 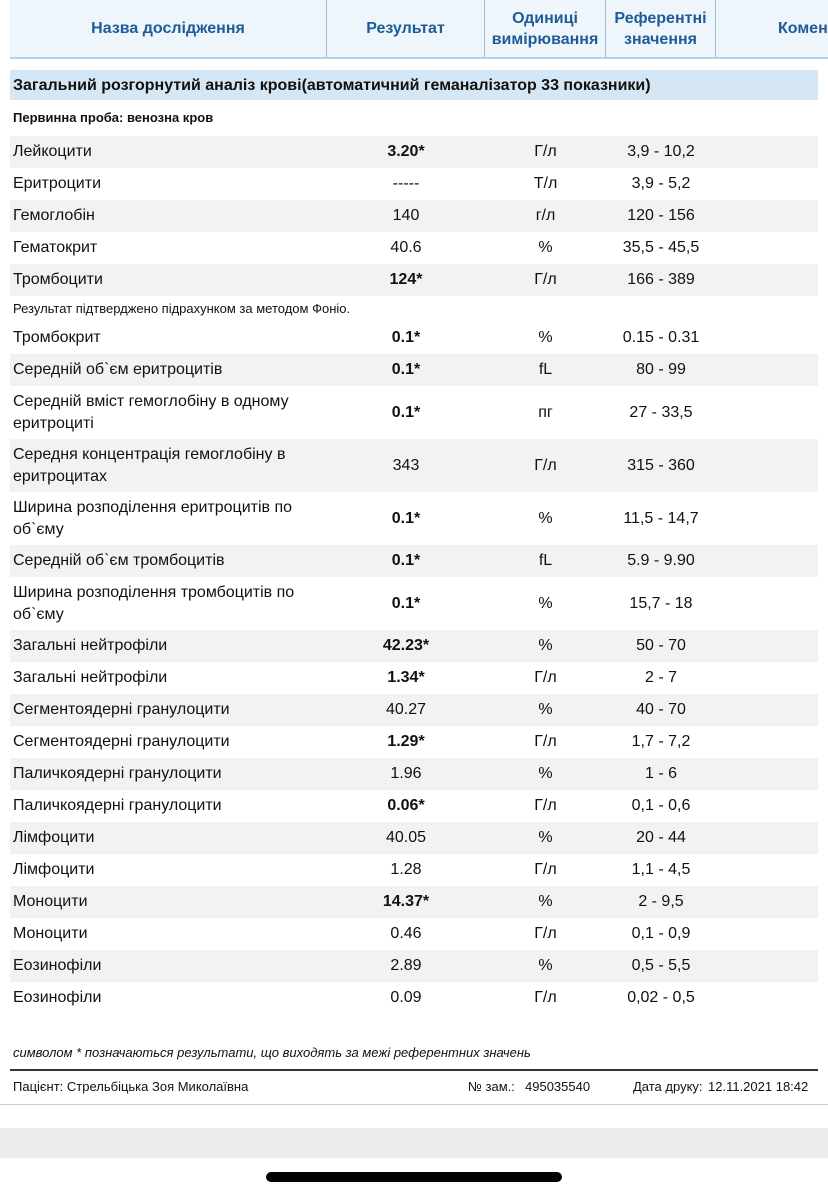 I want to click on reference-range: 80 - 99, so click(x=661, y=369).